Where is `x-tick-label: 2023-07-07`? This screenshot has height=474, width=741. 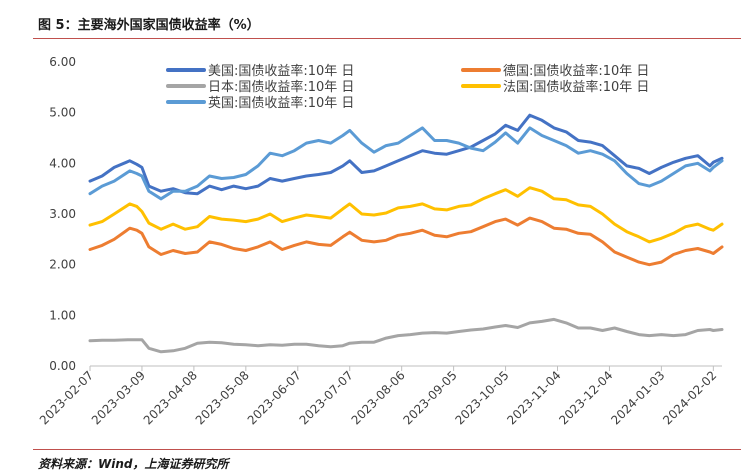
x-tick-label: 2023-07-07 is located at coordinates (326, 397).